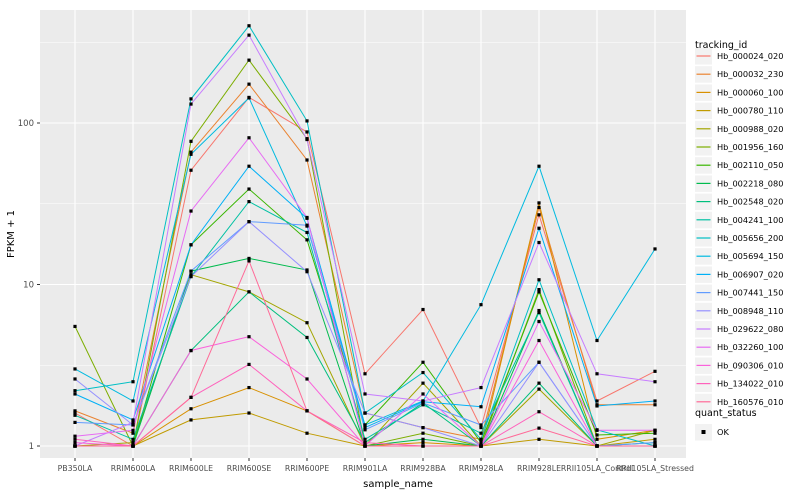 This screenshot has width=800, height=500. I want to click on legend-item-label: Hb_007441_150, so click(750, 293).